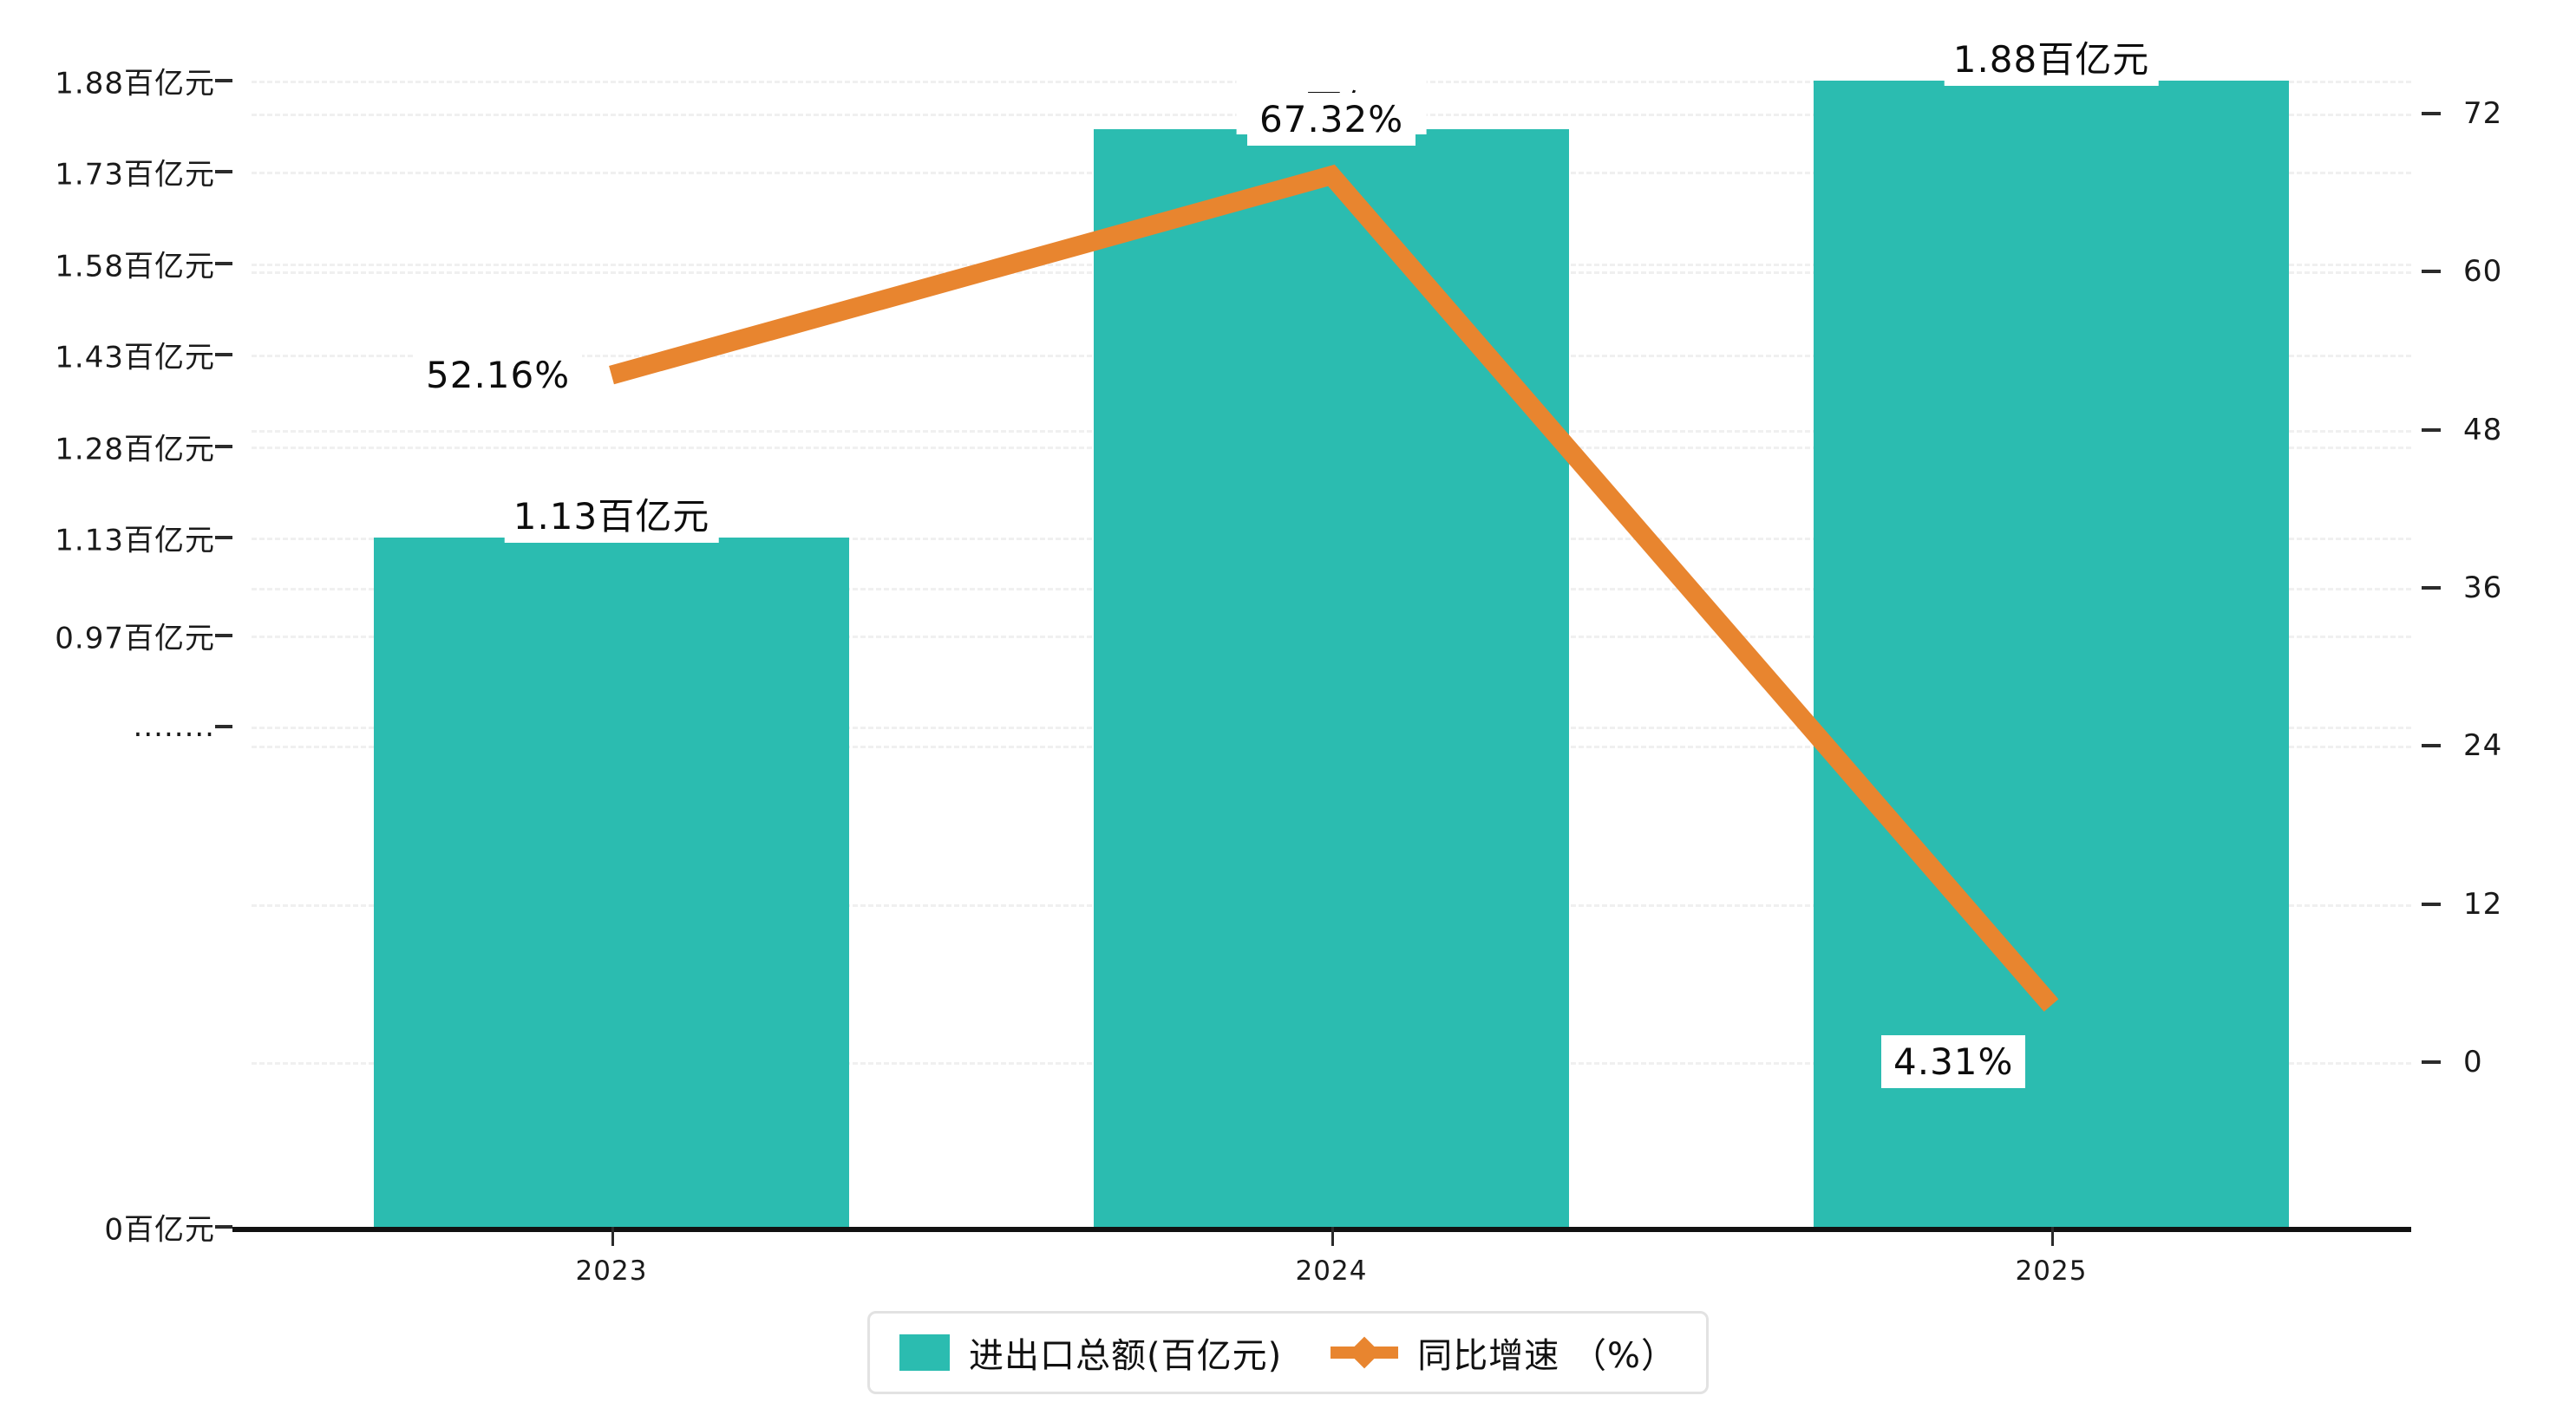  I want to click on y-tick-label-left-2: 0.97百亿元, so click(135, 638).